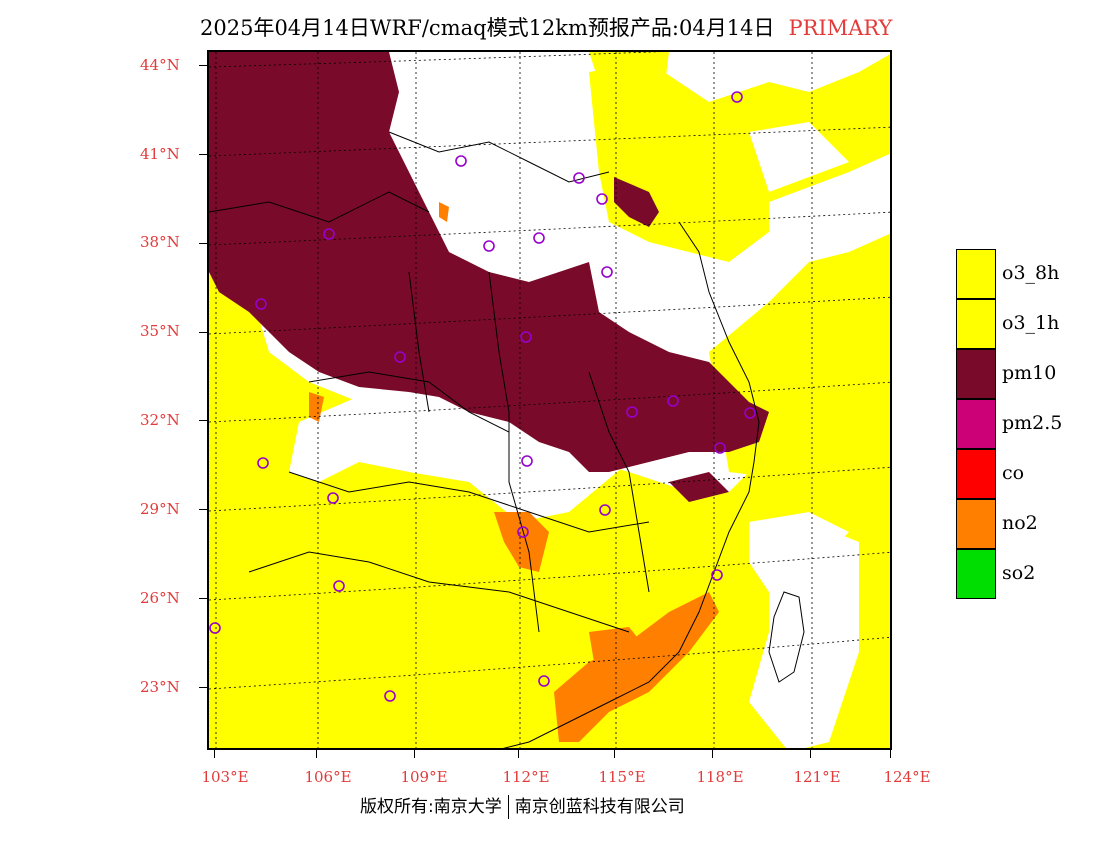 This screenshot has height=850, width=1100. Describe the element at coordinates (840, 28) in the screenshot. I see `primary-tag: PRIMARY` at that location.